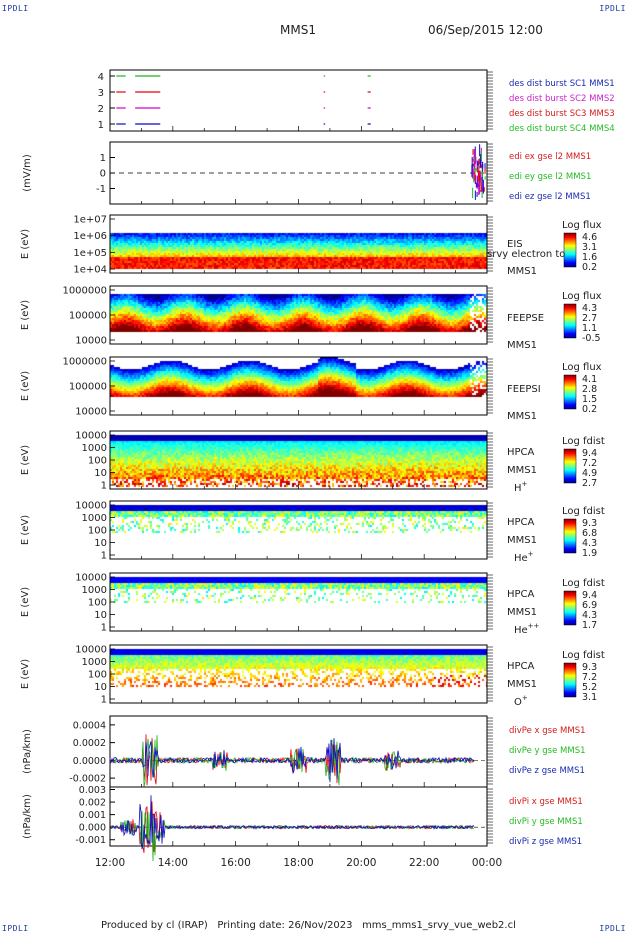 The height and width of the screenshot is (934, 630). What do you see at coordinates (527, 629) in the screenshot?
I see `species-label: He++` at bounding box center [527, 629].